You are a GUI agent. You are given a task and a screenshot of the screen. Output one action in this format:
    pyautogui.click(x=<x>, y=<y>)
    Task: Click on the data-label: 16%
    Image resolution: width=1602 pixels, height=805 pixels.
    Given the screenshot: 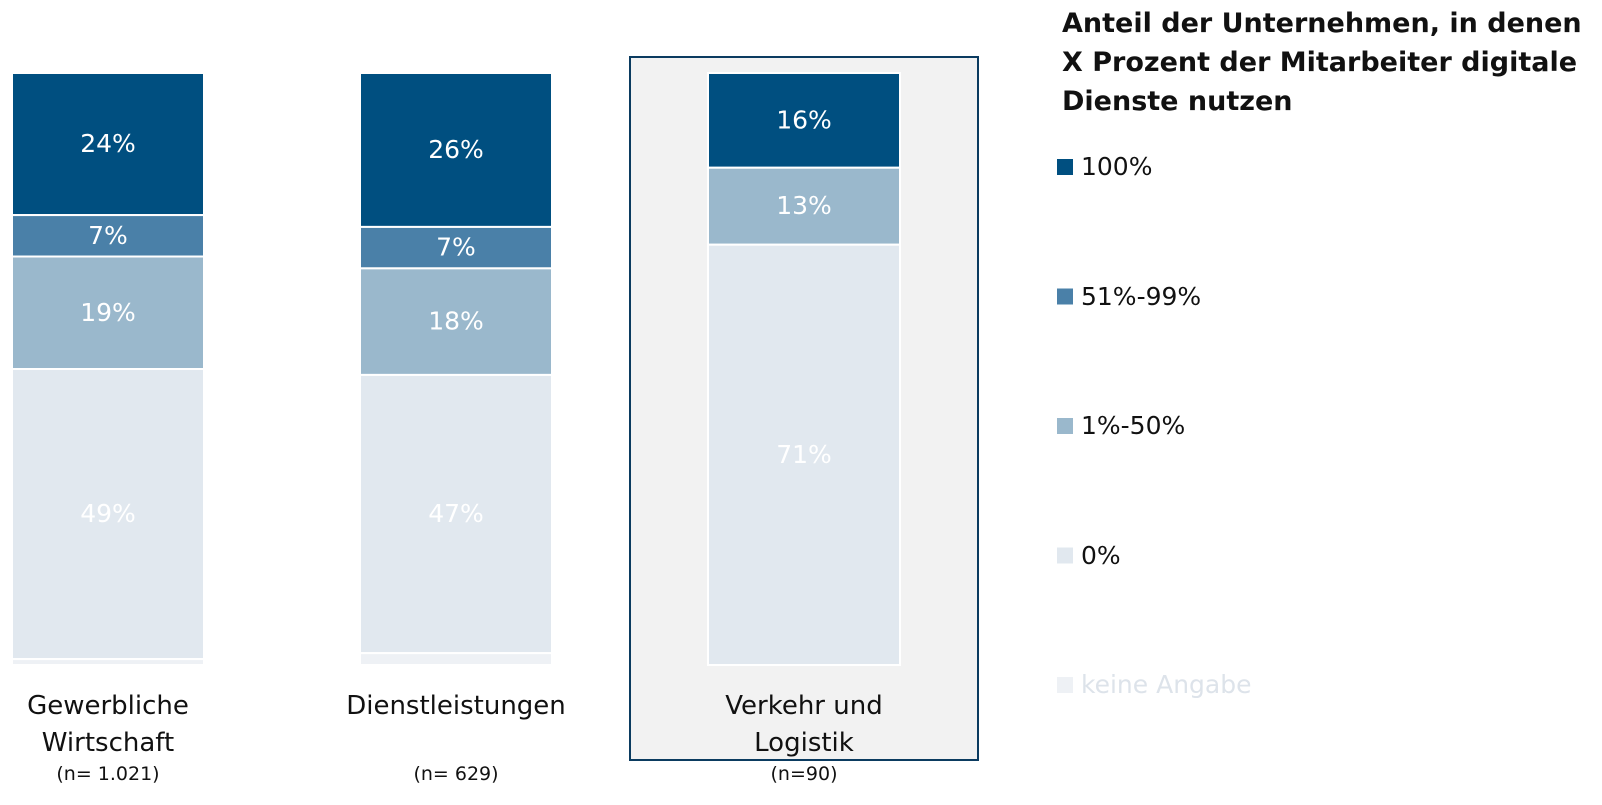 What is the action you would take?
    pyautogui.click(x=804, y=119)
    